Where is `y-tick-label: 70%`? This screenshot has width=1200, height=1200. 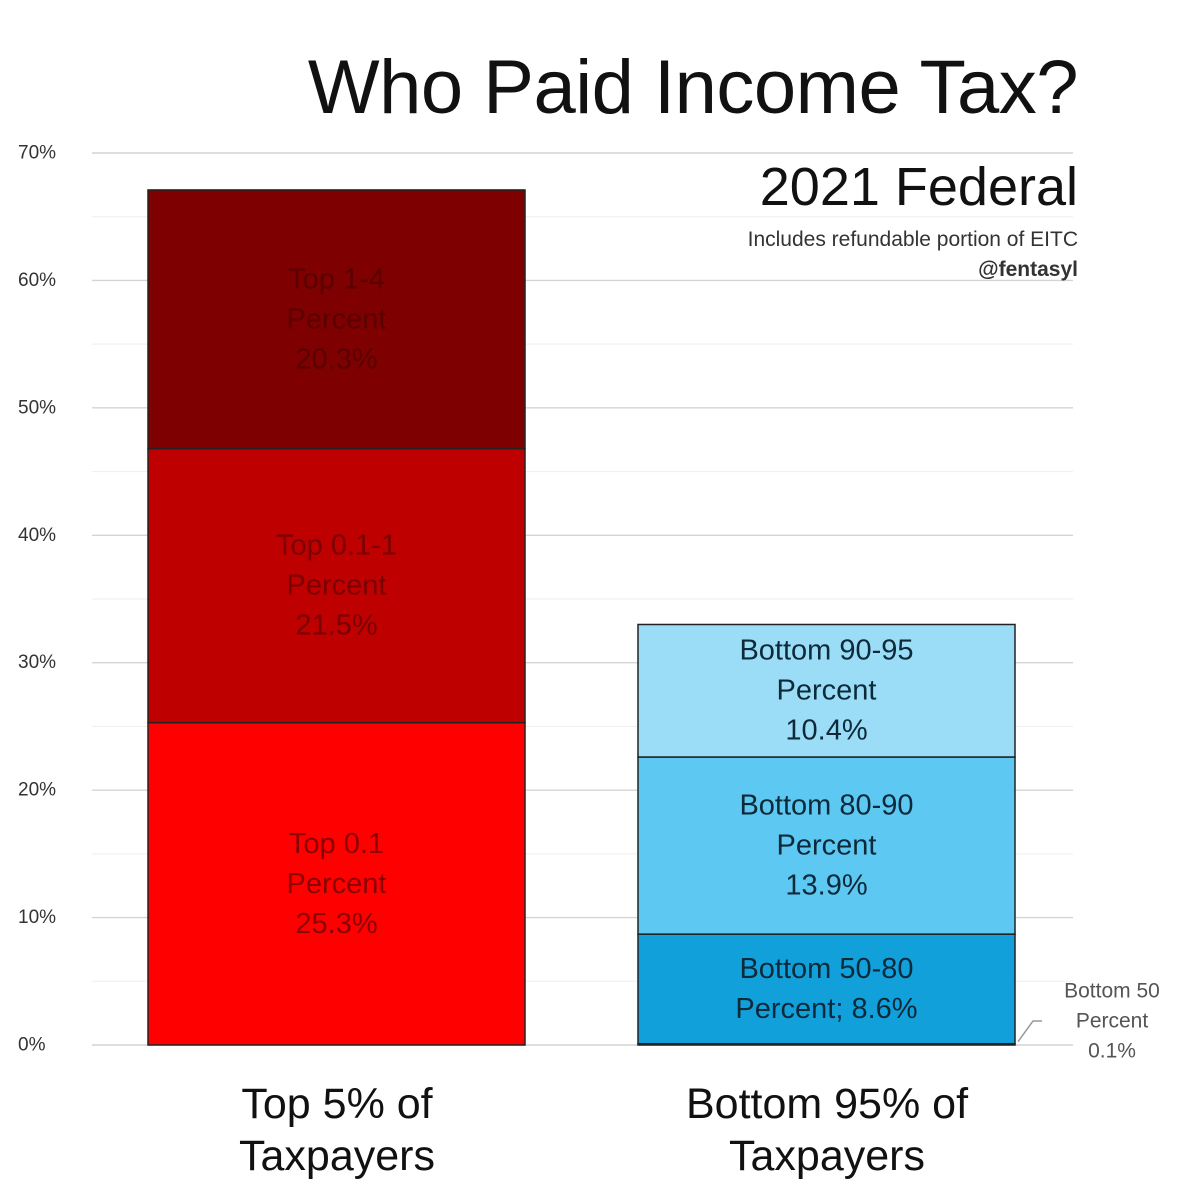
y-tick-label: 70% is located at coordinates (37, 153).